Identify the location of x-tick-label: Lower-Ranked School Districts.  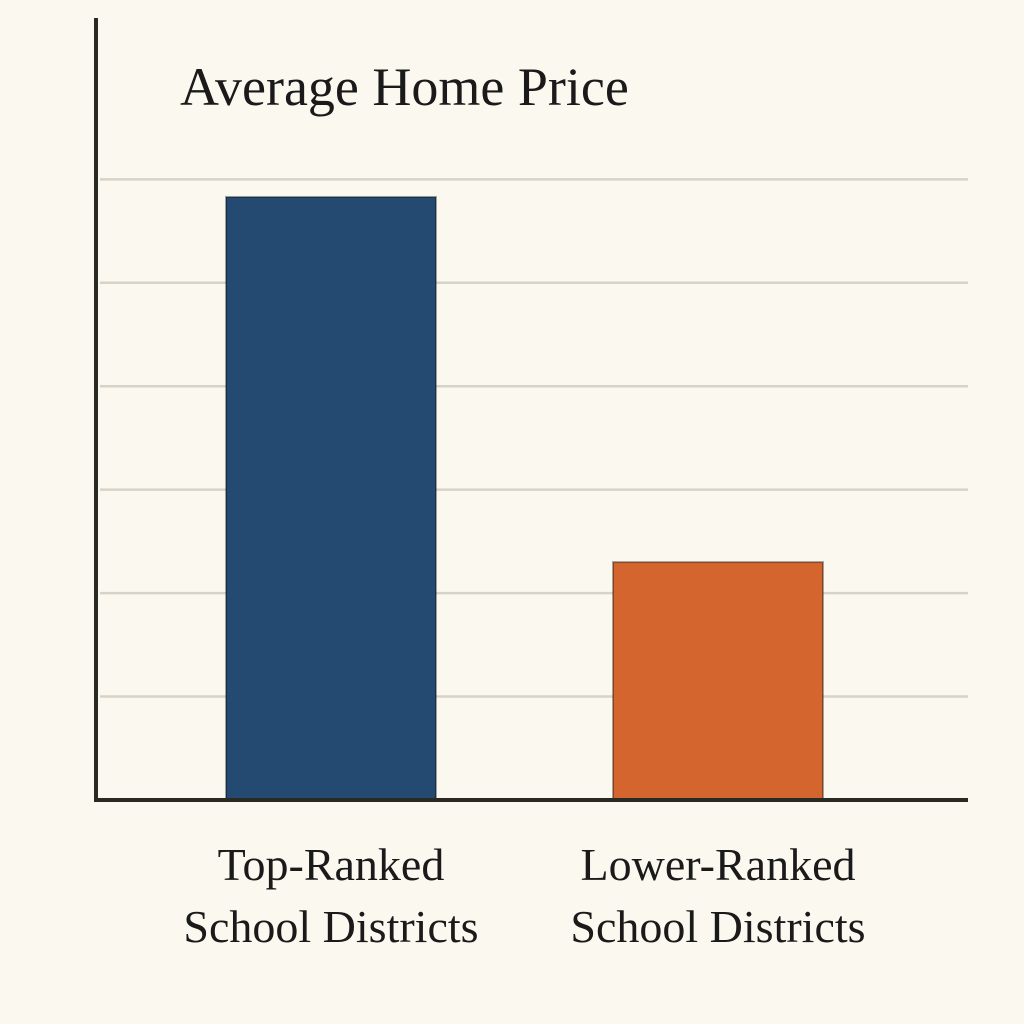
(718, 895).